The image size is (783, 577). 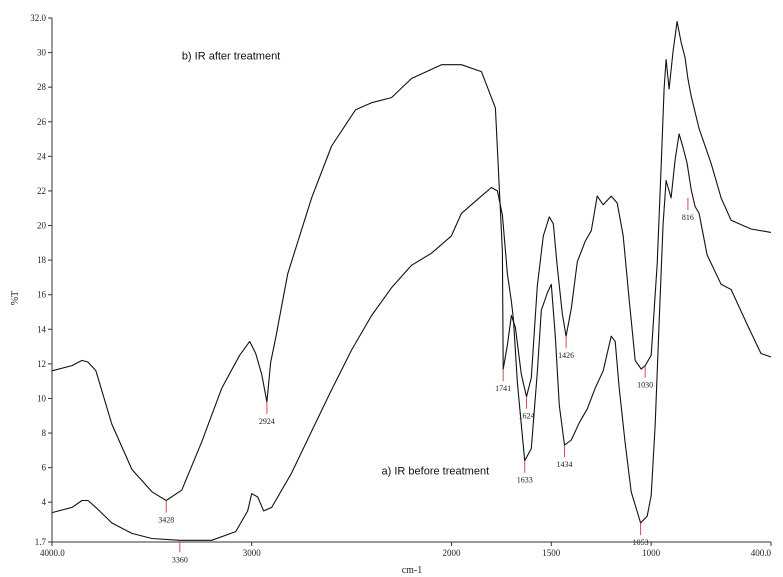 I want to click on x-axis-title: cm-1, so click(x=412, y=570).